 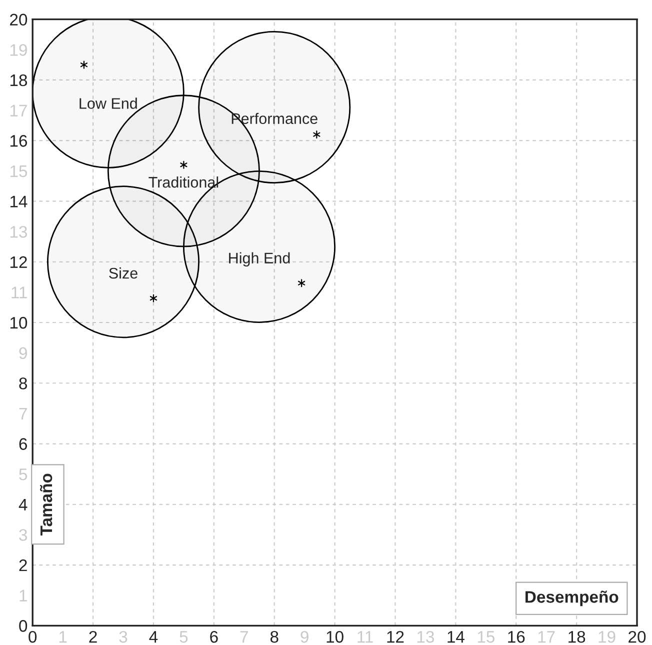 I want to click on x-tick-label: 18, so click(x=577, y=636).